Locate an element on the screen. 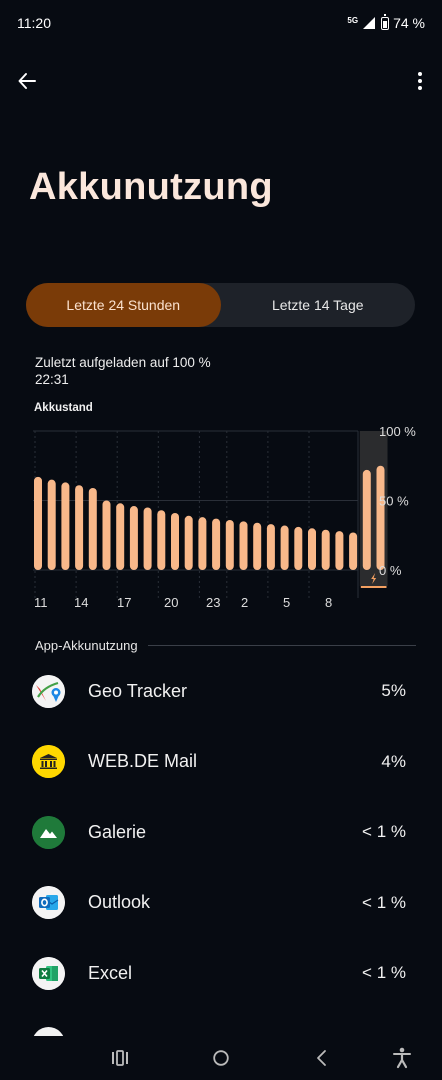 This screenshot has width=442, height=1080. home-button is located at coordinates (221, 1058).